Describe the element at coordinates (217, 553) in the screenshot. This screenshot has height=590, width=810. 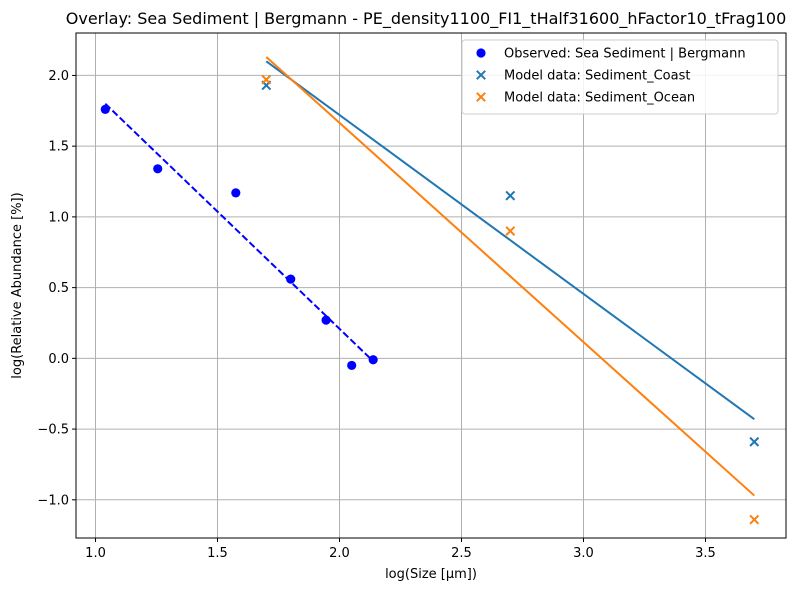
I see `x-tick-label: 1.5` at that location.